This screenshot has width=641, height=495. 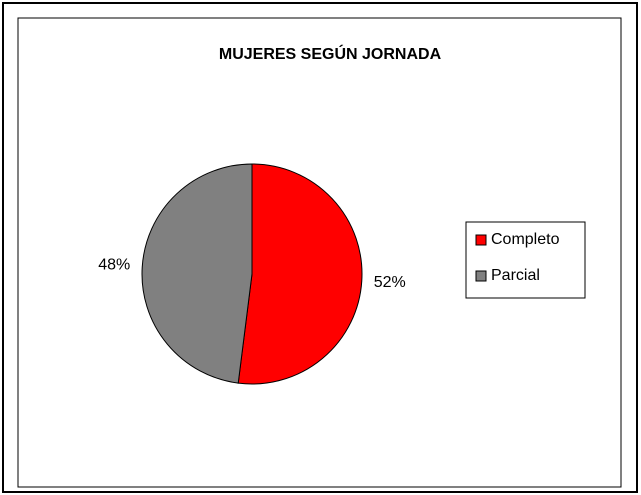 What do you see at coordinates (525, 239) in the screenshot?
I see `legend-label: Completo` at bounding box center [525, 239].